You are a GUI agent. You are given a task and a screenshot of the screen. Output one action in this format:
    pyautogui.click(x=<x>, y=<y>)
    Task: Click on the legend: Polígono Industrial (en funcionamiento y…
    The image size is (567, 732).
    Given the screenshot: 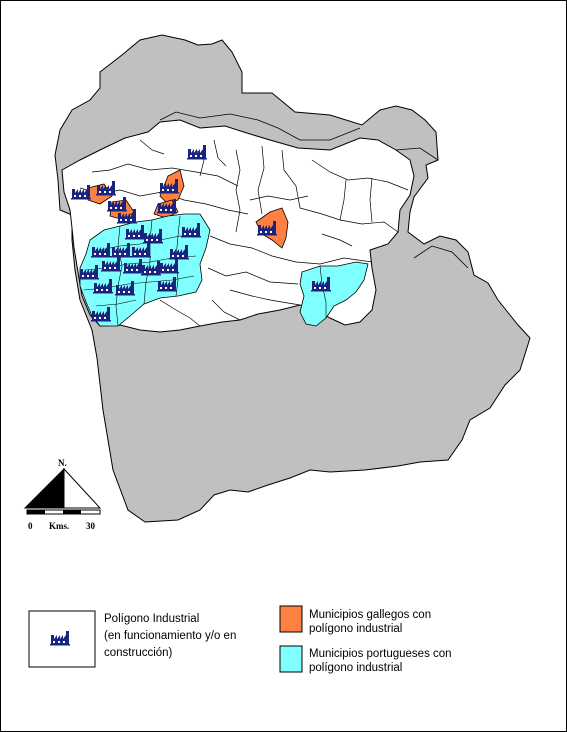 What is the action you would take?
    pyautogui.click(x=240, y=639)
    